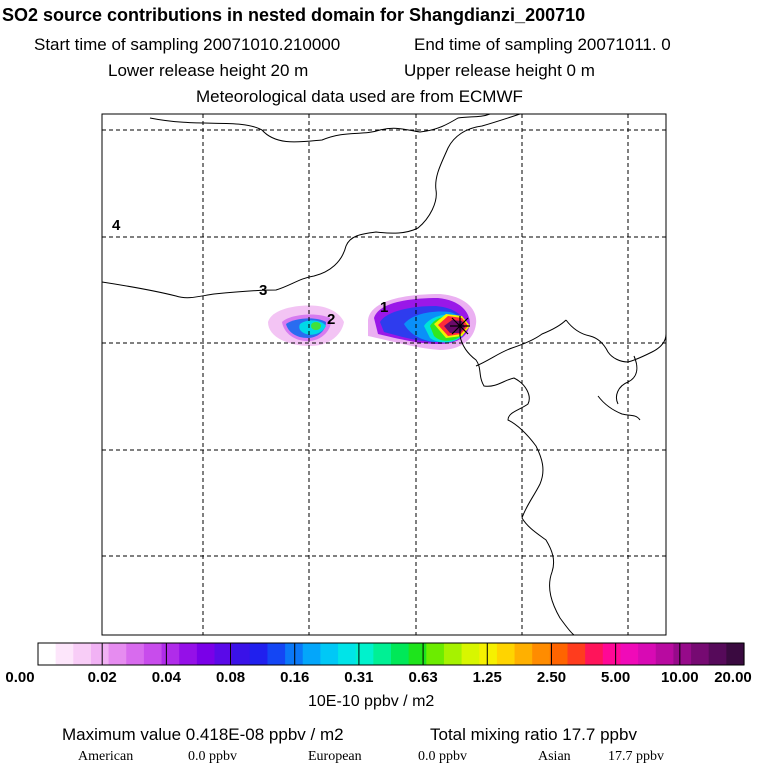 This screenshot has height=768, width=768. I want to click on end-time-label: End time of sampling 20071011. 0, so click(542, 44).